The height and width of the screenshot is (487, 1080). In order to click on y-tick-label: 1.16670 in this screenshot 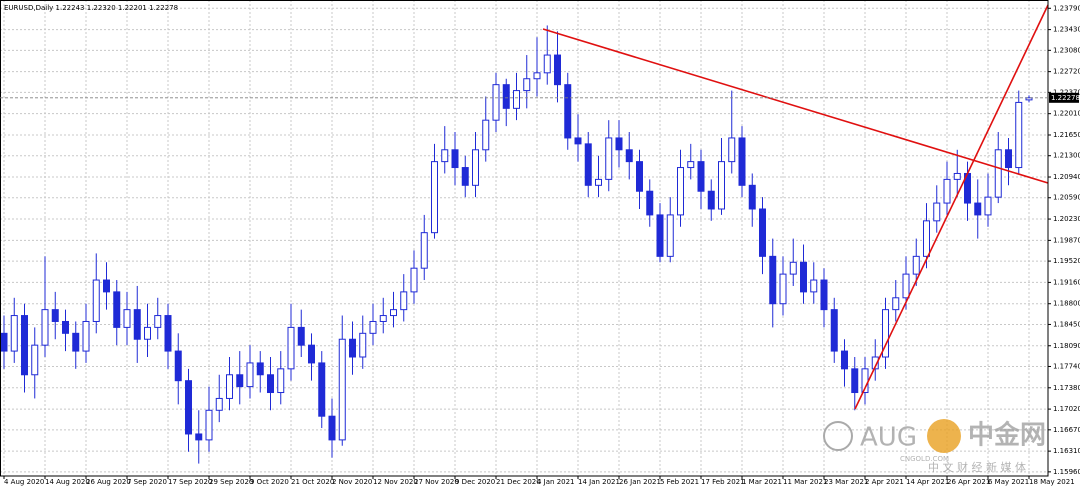, I will do `click(1066, 430)`.